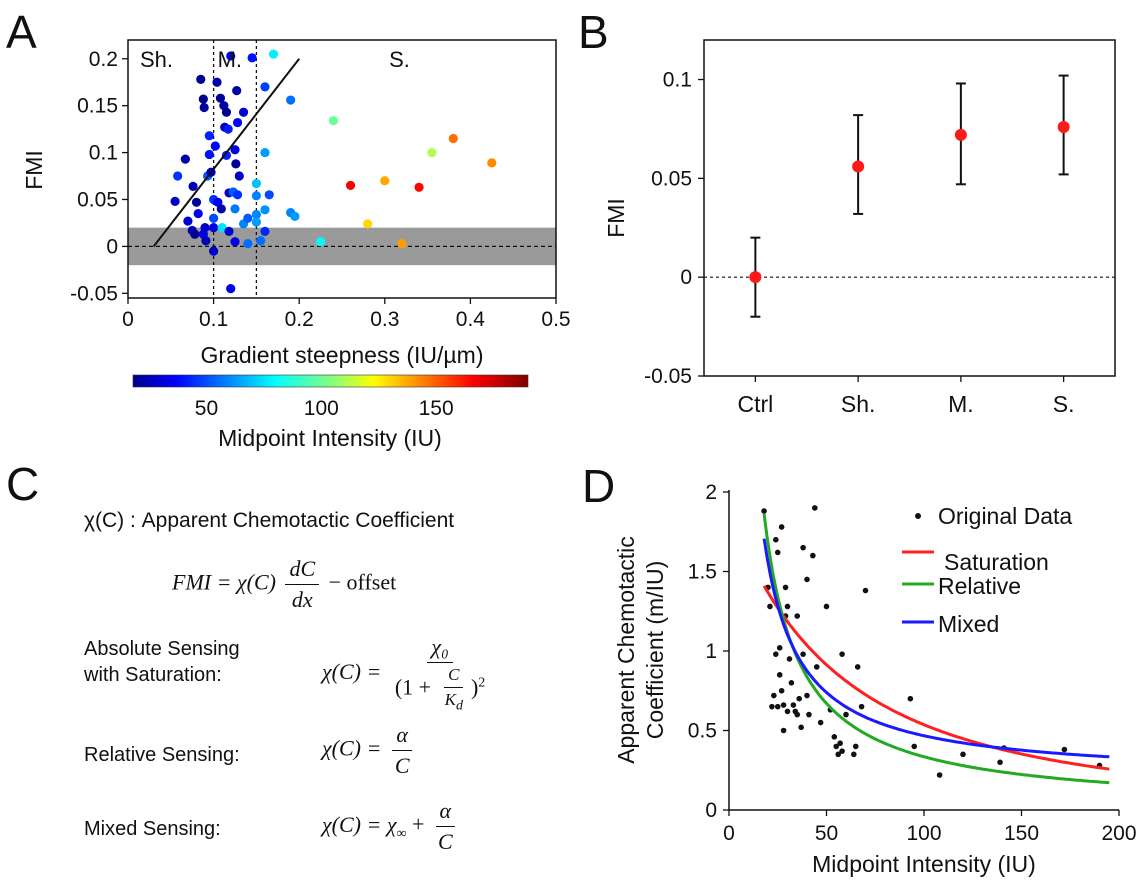 Image resolution: width=1147 pixels, height=882 pixels. Describe the element at coordinates (302, 570) in the screenshot. I see `fmi-frac-num: dC` at that location.